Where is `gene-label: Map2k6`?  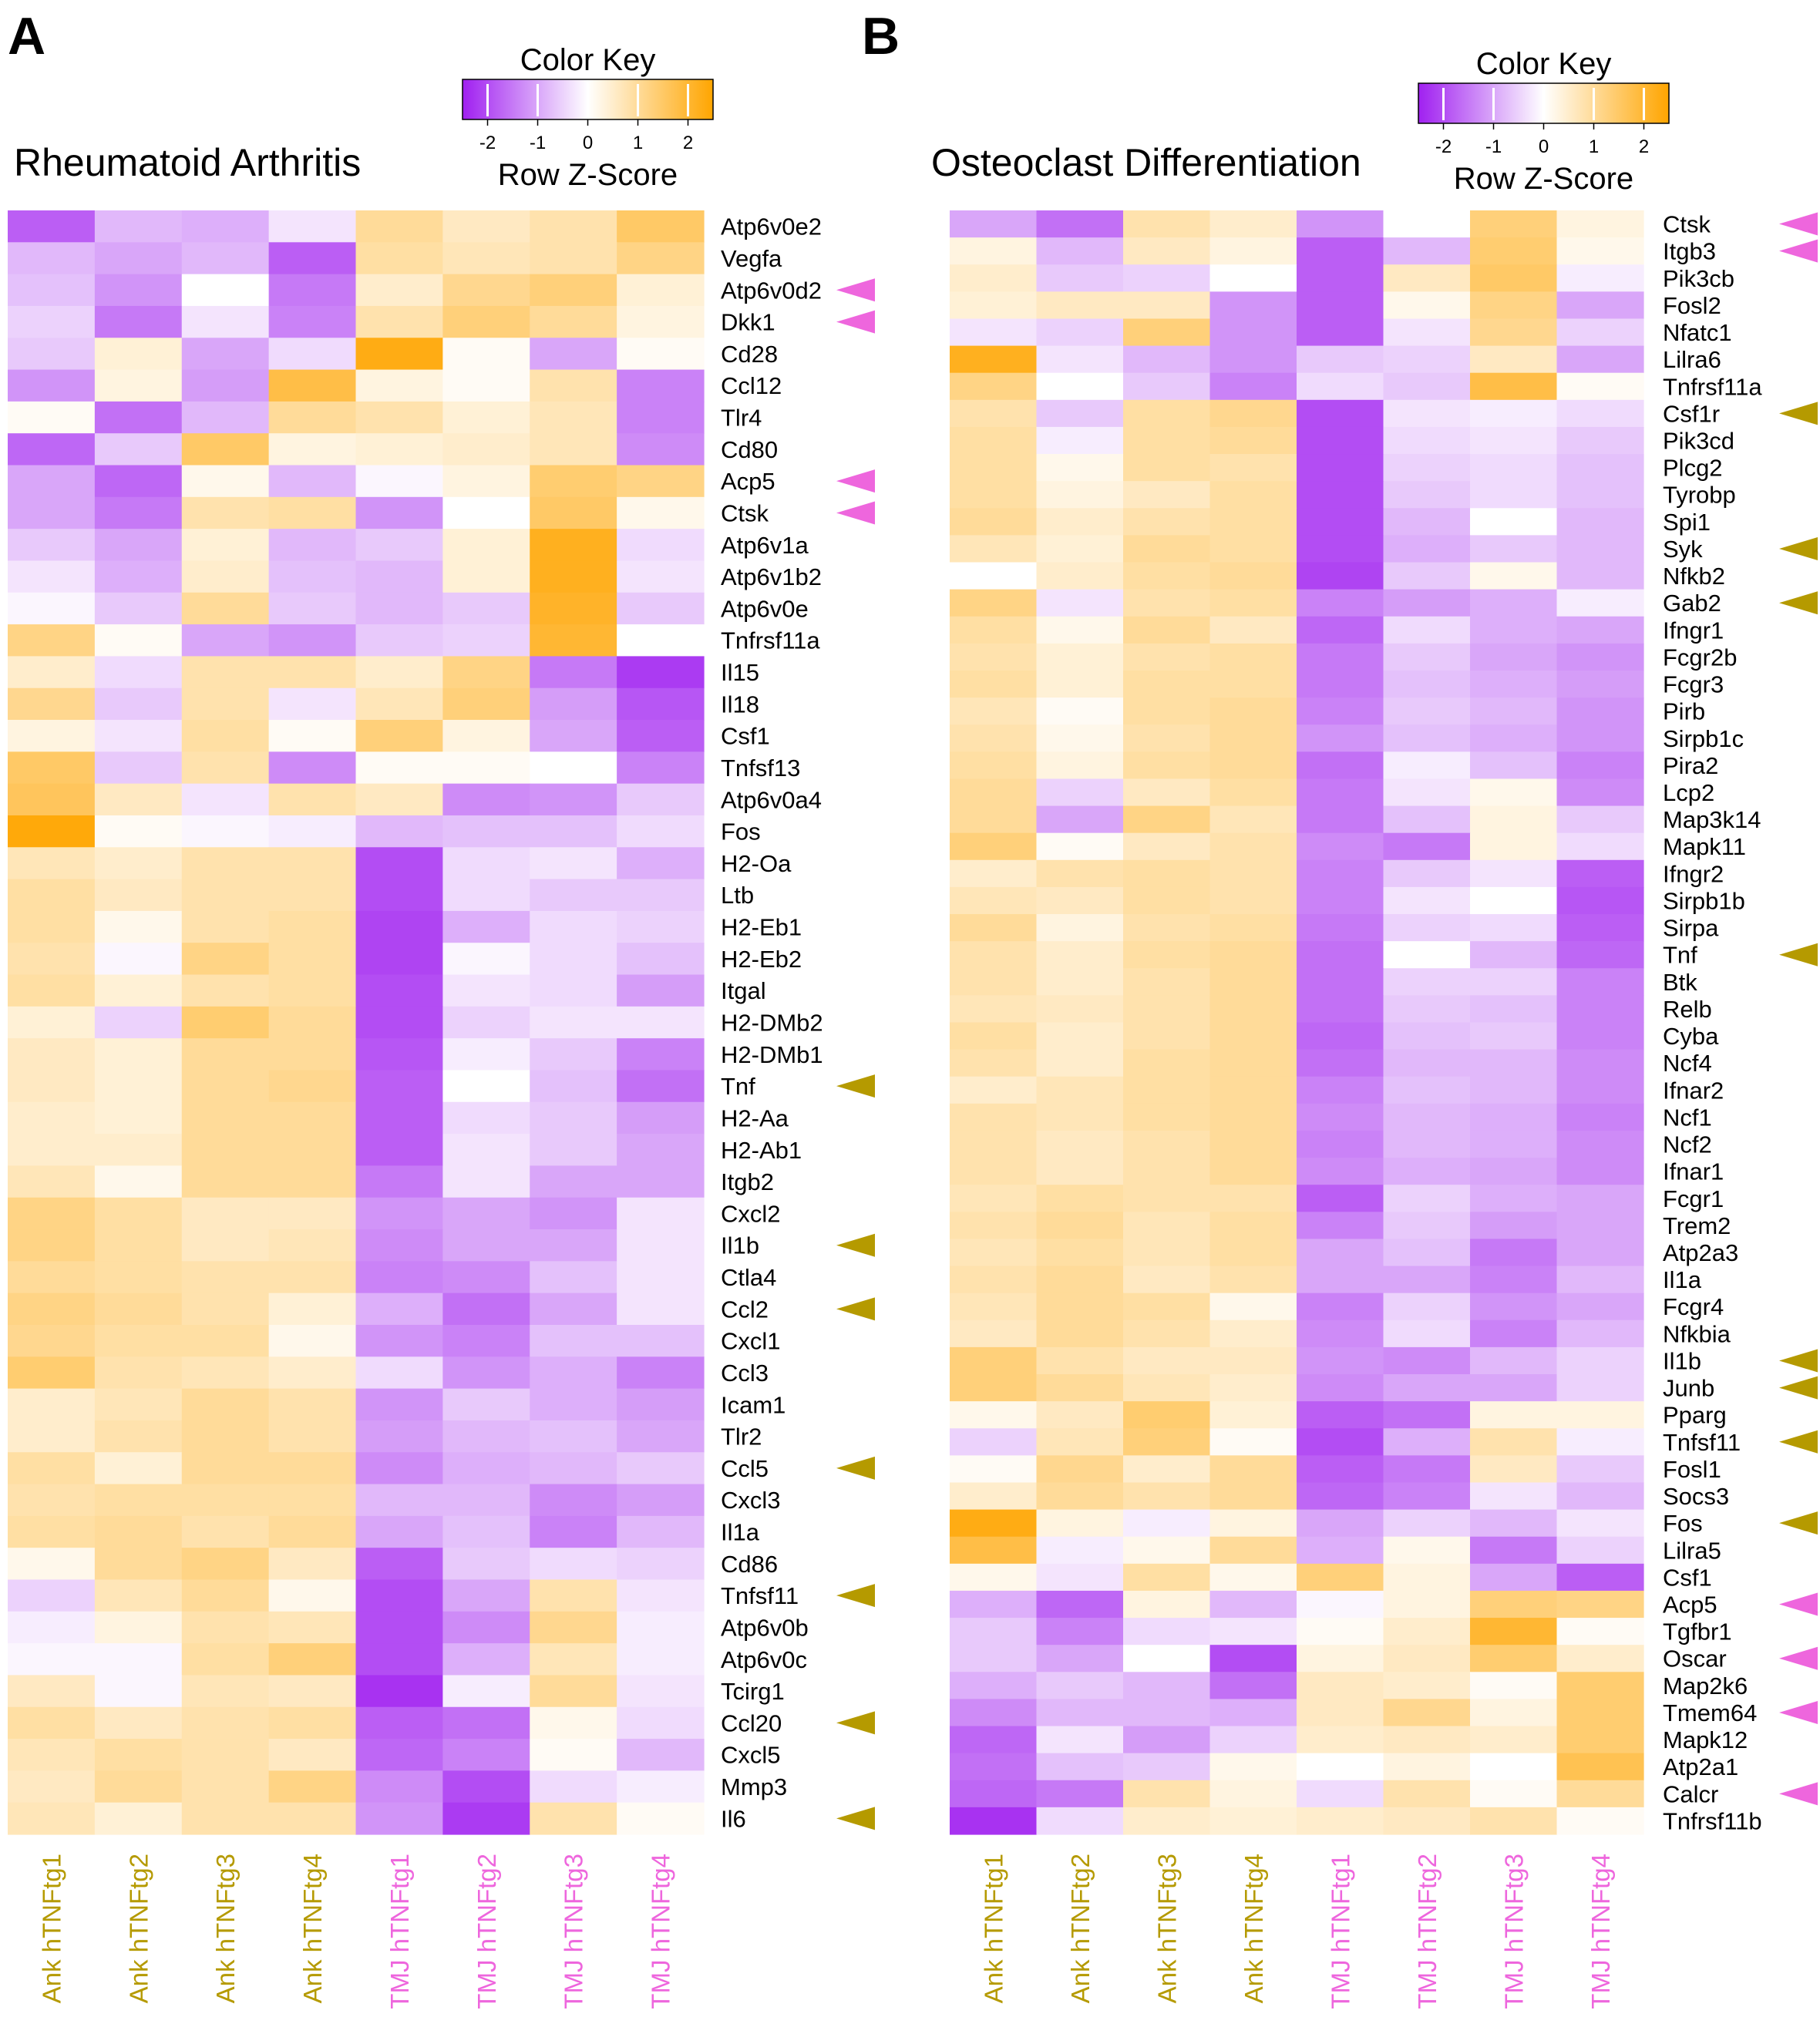 gene-label: Map2k6 is located at coordinates (1705, 1686).